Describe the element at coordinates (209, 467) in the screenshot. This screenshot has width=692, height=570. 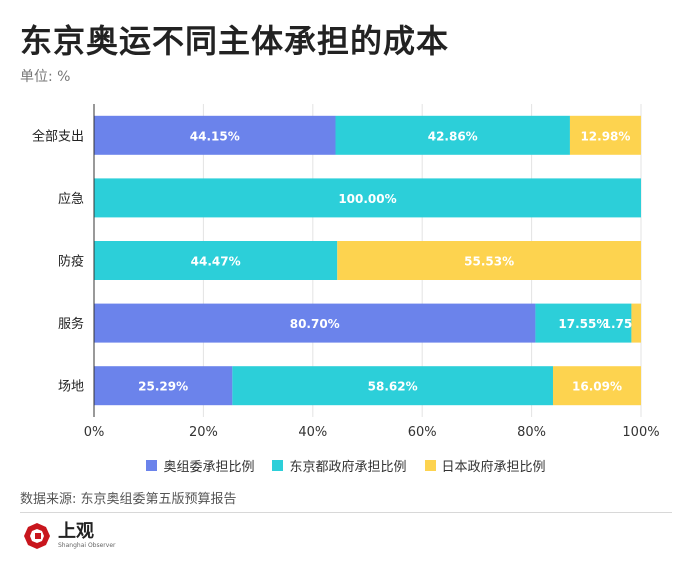
I see `legend-label: 奥组委承担比例` at that location.